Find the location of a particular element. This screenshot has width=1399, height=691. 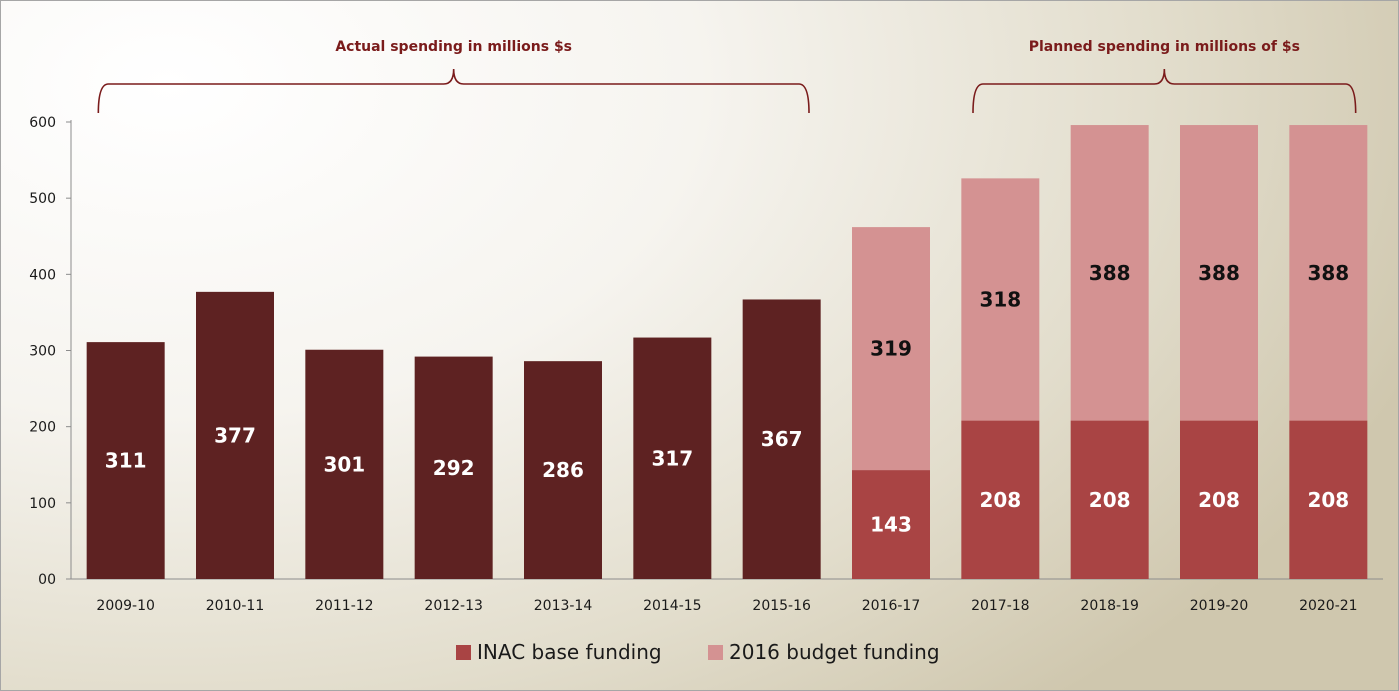

x-tick-label: 2018-19 is located at coordinates (1109, 606).